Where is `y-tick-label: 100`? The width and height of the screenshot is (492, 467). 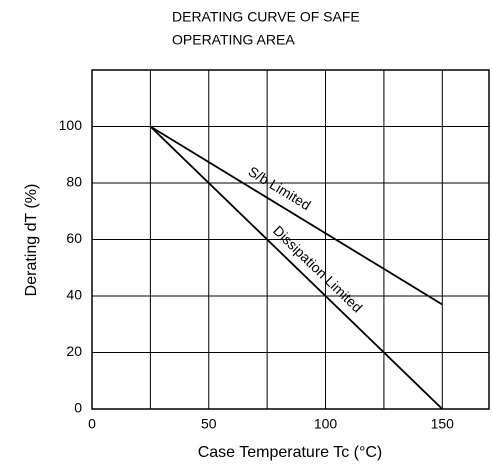 y-tick-label: 100 is located at coordinates (71, 125).